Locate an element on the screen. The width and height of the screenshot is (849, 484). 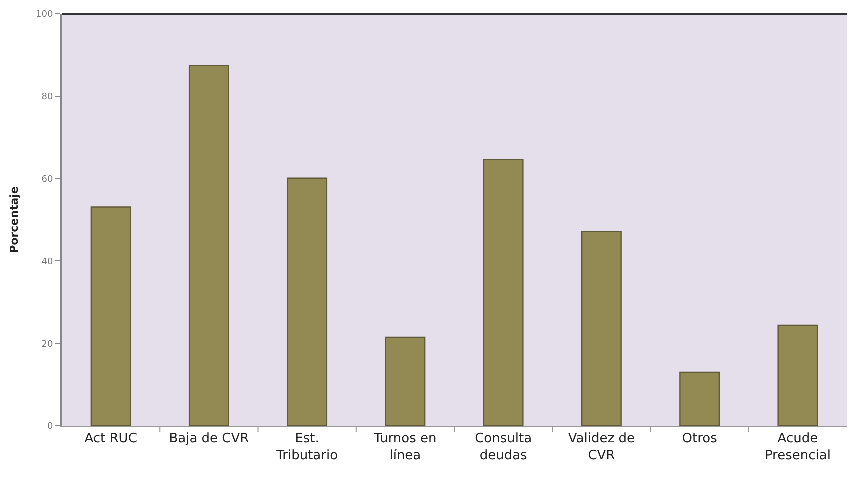
x-tick-label: Baja de CVR is located at coordinates (209, 439).